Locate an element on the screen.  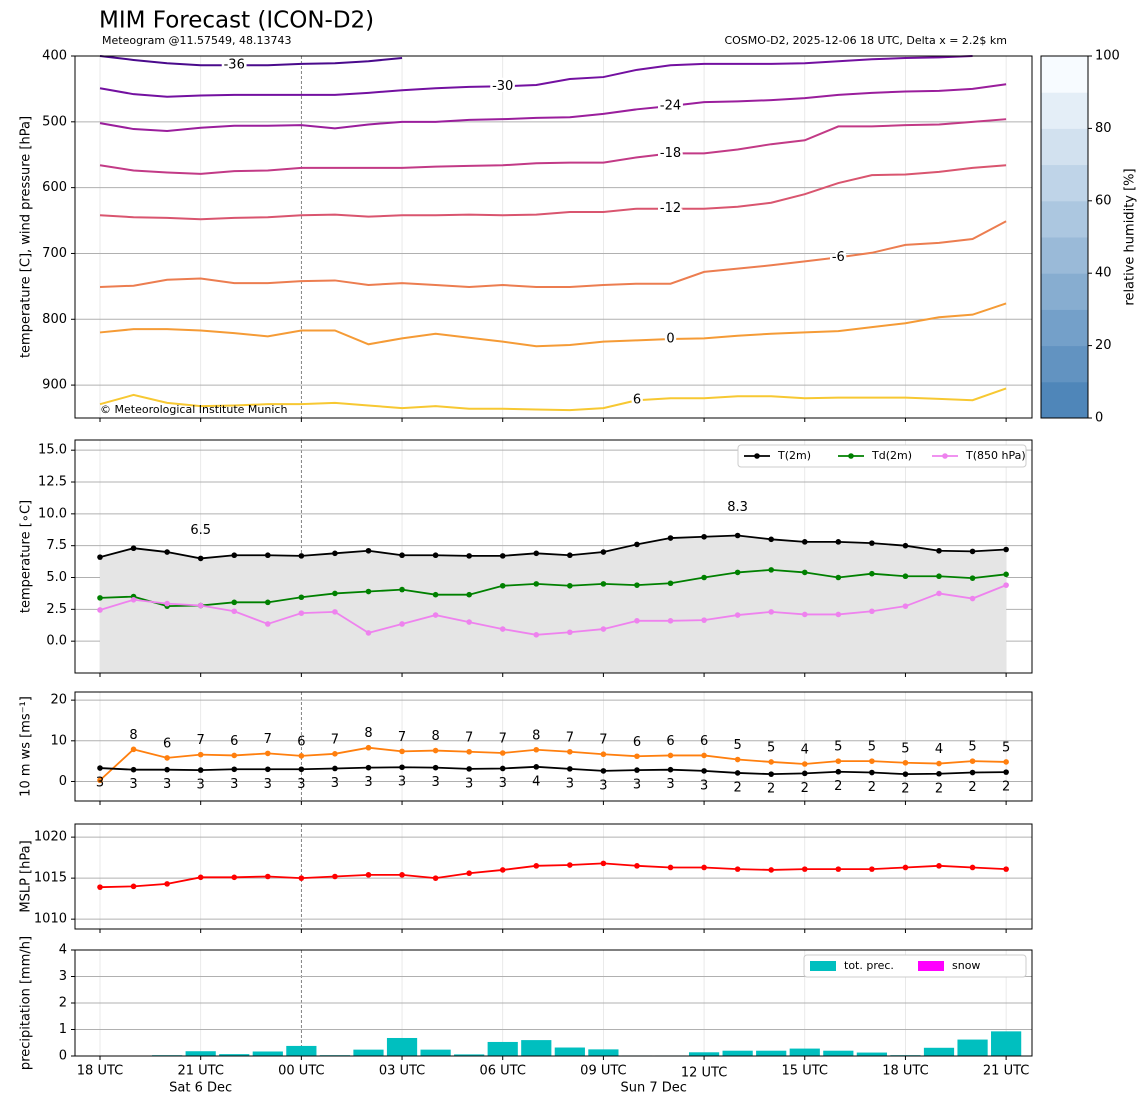
value-label: 8 is located at coordinates (536, 735).